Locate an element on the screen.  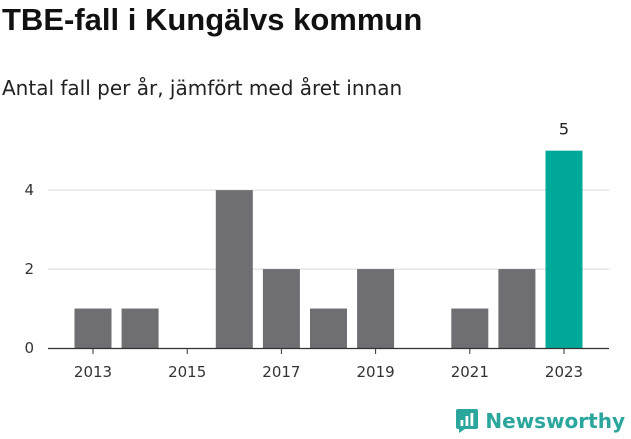
bar-2013 is located at coordinates (93, 328).